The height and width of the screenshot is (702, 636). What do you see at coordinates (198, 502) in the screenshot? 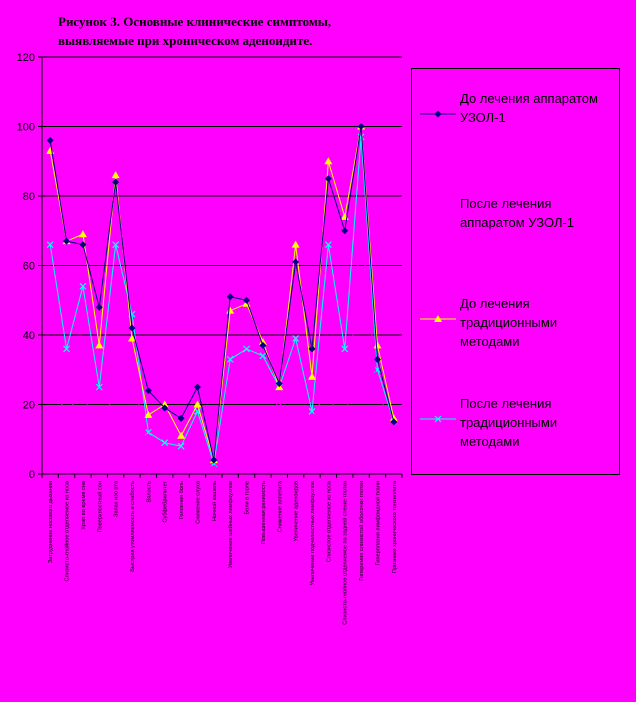
I see `x-tick-label: Снижение слуха` at bounding box center [198, 502].